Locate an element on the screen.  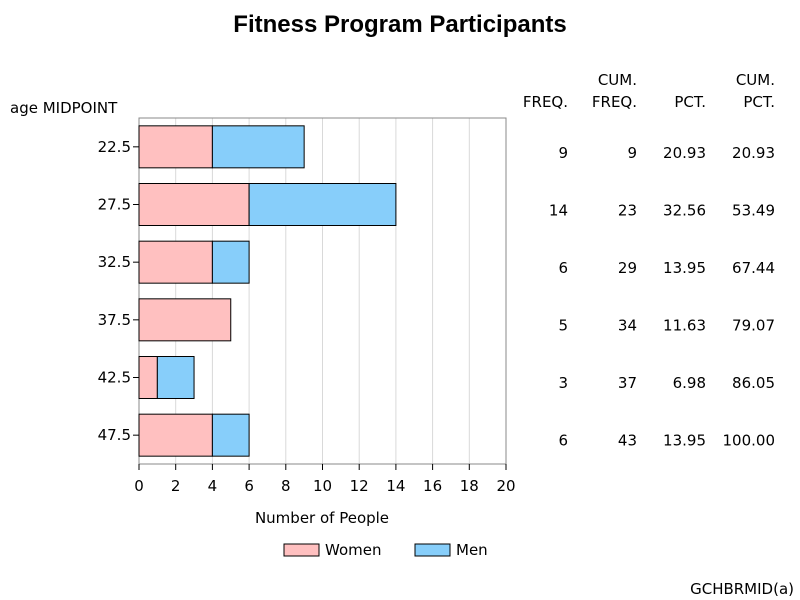
legend-label-women: Women is located at coordinates (353, 550).